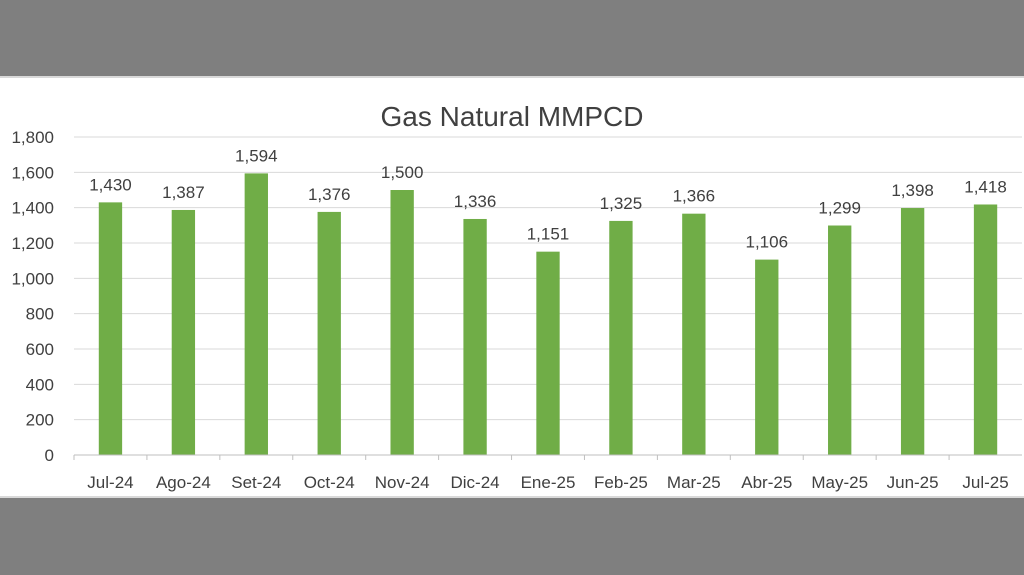 This screenshot has height=575, width=1024. I want to click on y-tick-label: 1,600, so click(32, 172).